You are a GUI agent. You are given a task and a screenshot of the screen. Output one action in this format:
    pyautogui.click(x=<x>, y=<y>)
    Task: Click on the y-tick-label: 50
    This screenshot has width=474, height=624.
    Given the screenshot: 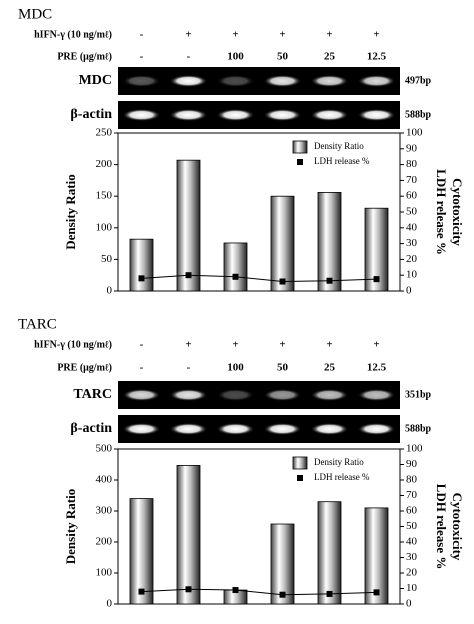 What is the action you would take?
    pyautogui.click(x=107, y=259)
    